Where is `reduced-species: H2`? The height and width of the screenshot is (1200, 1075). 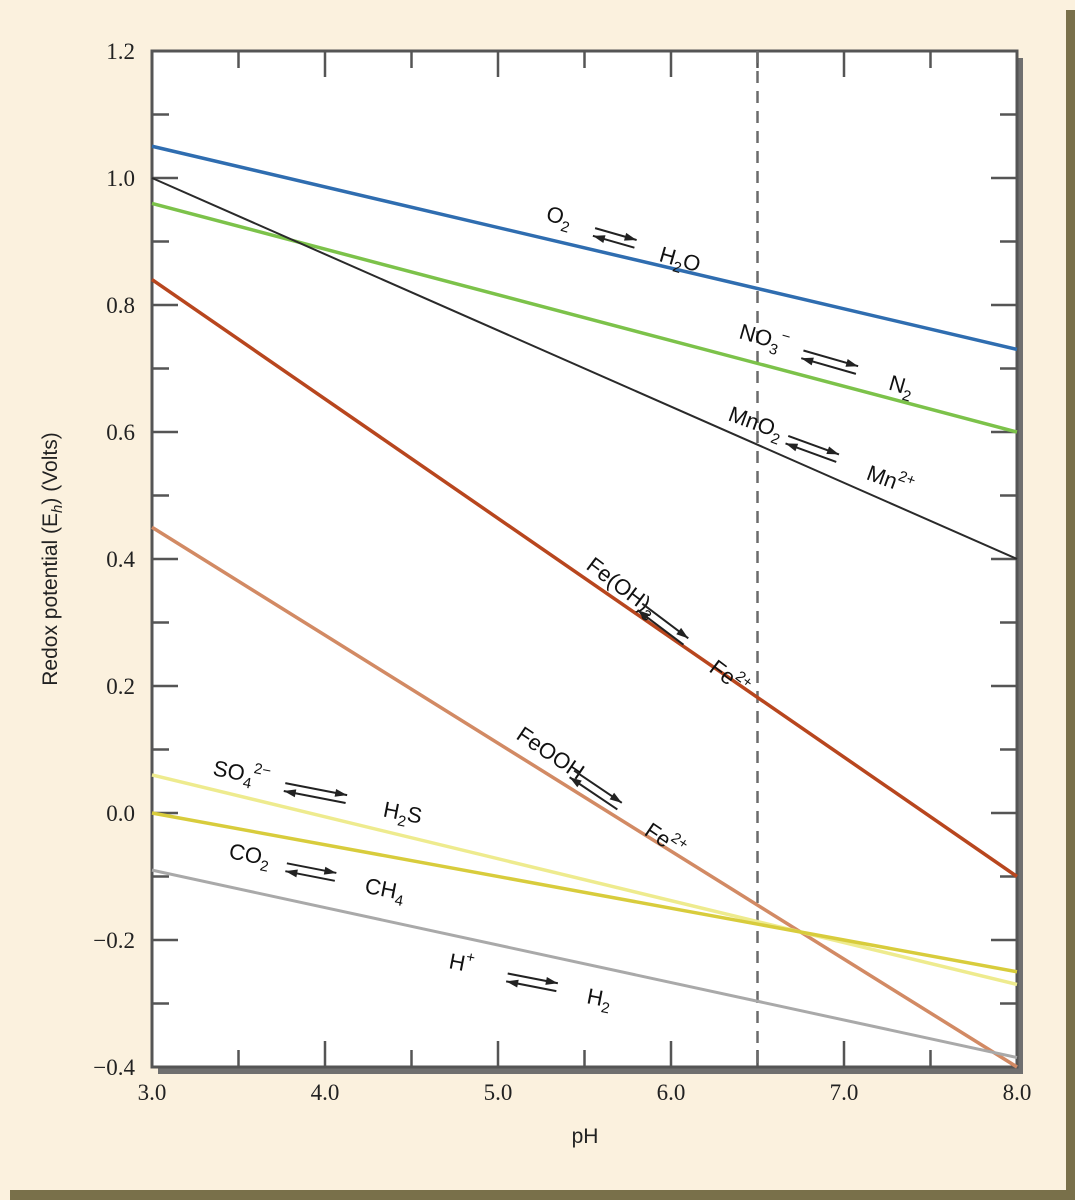 reduced-species: H2 is located at coordinates (599, 1000).